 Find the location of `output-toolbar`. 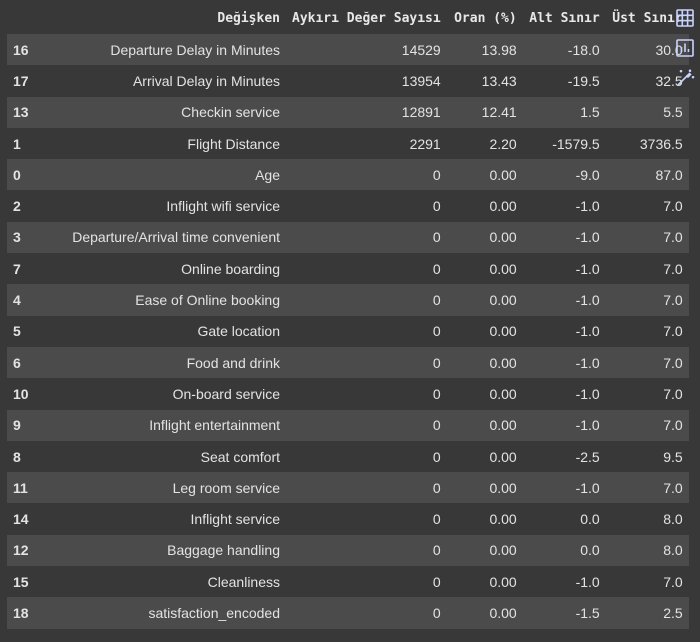

output-toolbar is located at coordinates (685, 45).